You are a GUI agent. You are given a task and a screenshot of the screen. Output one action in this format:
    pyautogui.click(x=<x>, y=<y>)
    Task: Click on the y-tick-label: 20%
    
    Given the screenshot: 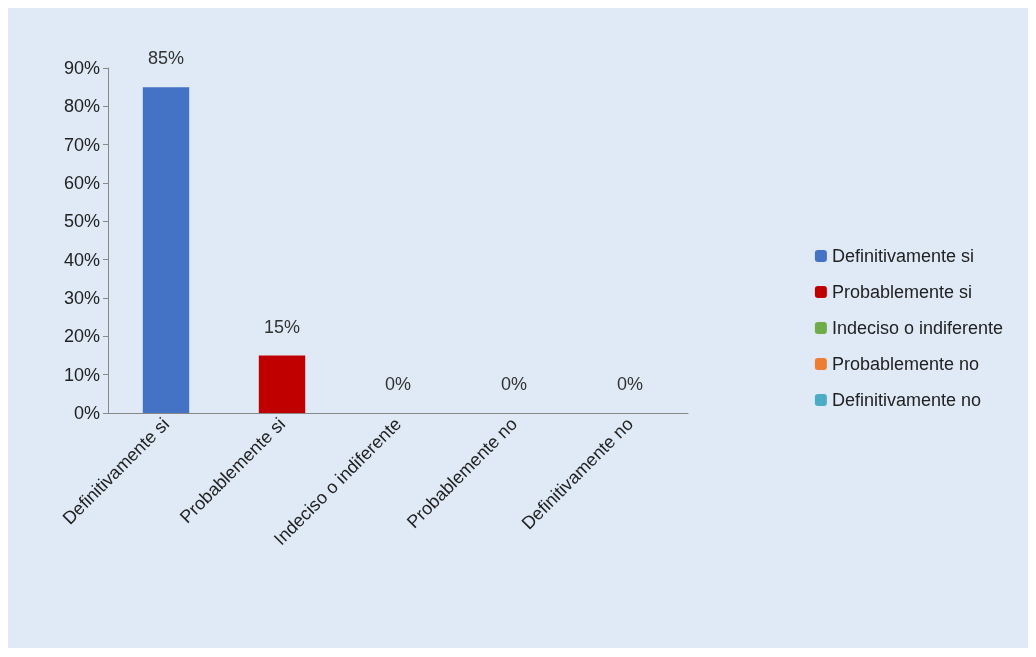 What is the action you would take?
    pyautogui.click(x=81, y=336)
    